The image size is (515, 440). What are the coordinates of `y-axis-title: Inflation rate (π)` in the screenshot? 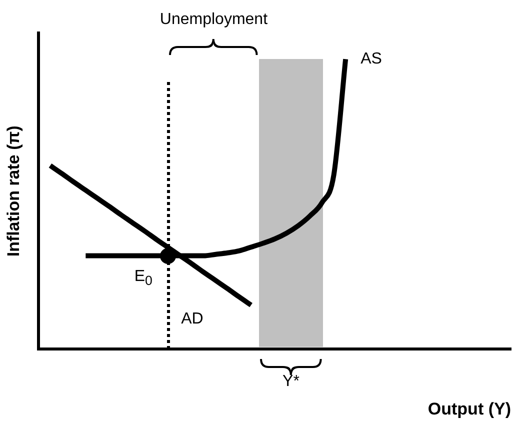 It's located at (13, 191).